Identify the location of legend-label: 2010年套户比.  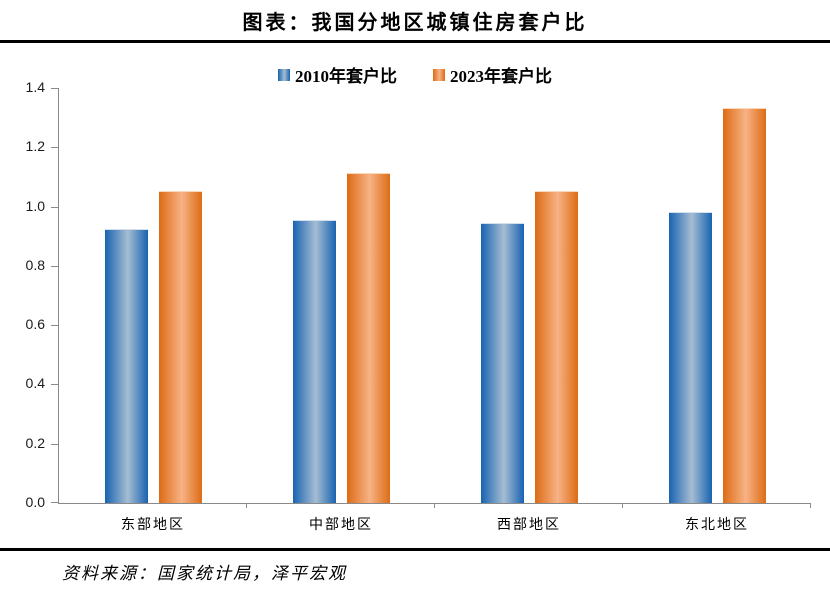
(346, 76).